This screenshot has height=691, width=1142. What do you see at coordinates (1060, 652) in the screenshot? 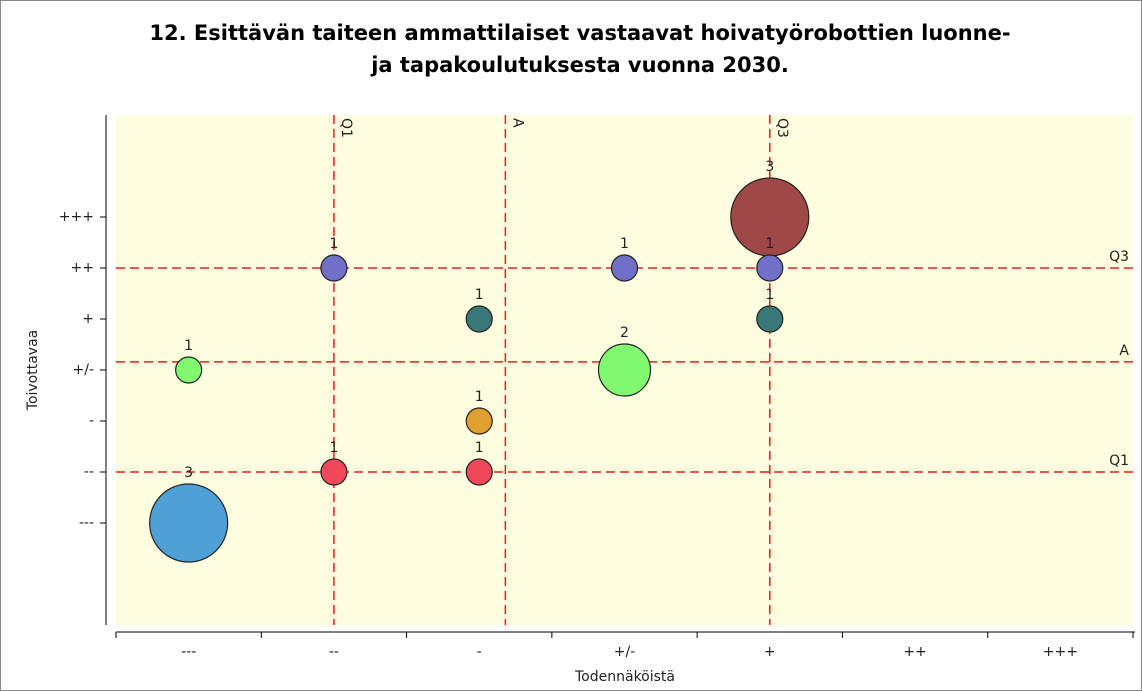
I see `x-tick-label: +++` at bounding box center [1060, 652].